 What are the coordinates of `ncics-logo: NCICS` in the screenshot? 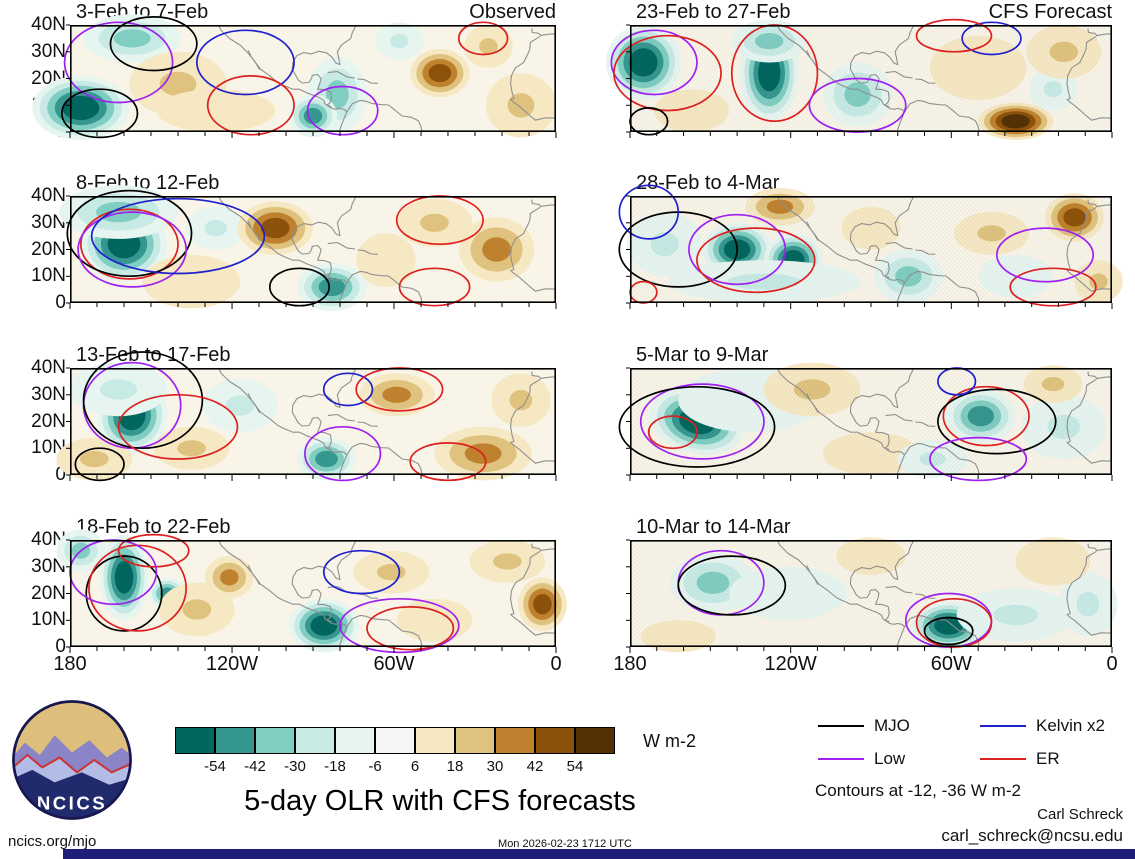 It's located at (72, 760).